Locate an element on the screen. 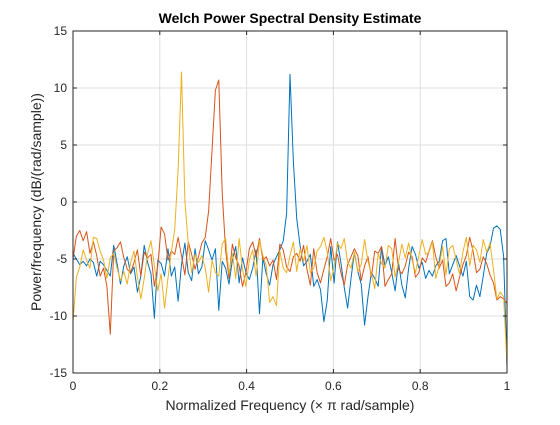 The image size is (560, 425). y-tick-label: 5 is located at coordinates (63, 145).